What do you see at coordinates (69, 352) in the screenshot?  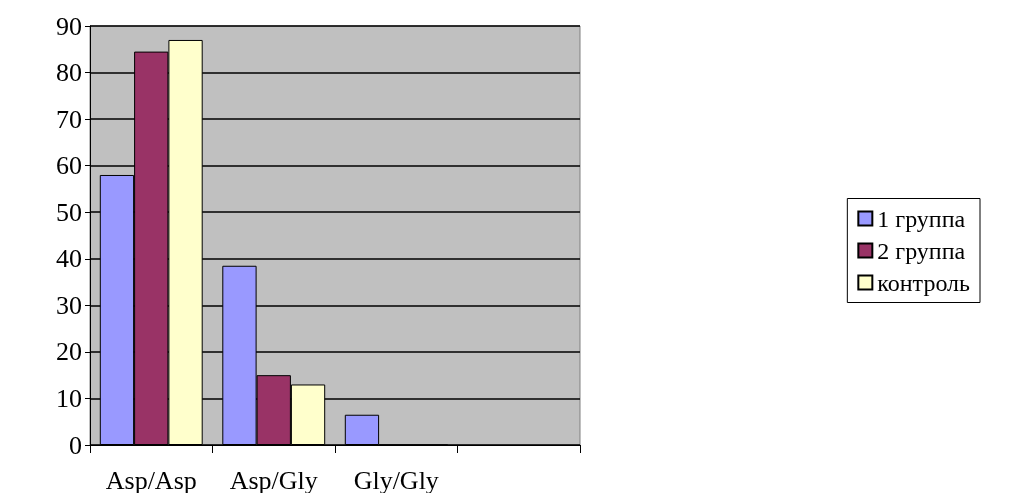 I see `y-tick-label: 20` at bounding box center [69, 352].